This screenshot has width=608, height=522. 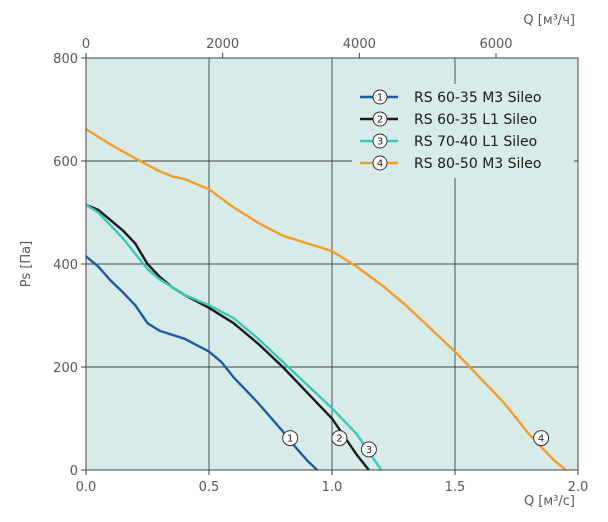 I want to click on curve-marker-3: 3, so click(x=368, y=449).